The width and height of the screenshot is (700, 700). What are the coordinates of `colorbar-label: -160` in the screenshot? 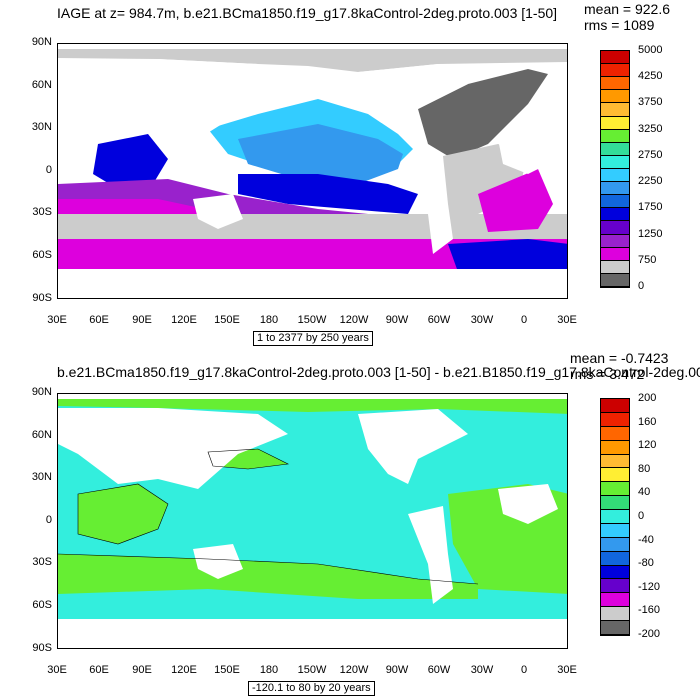 It's located at (649, 610).